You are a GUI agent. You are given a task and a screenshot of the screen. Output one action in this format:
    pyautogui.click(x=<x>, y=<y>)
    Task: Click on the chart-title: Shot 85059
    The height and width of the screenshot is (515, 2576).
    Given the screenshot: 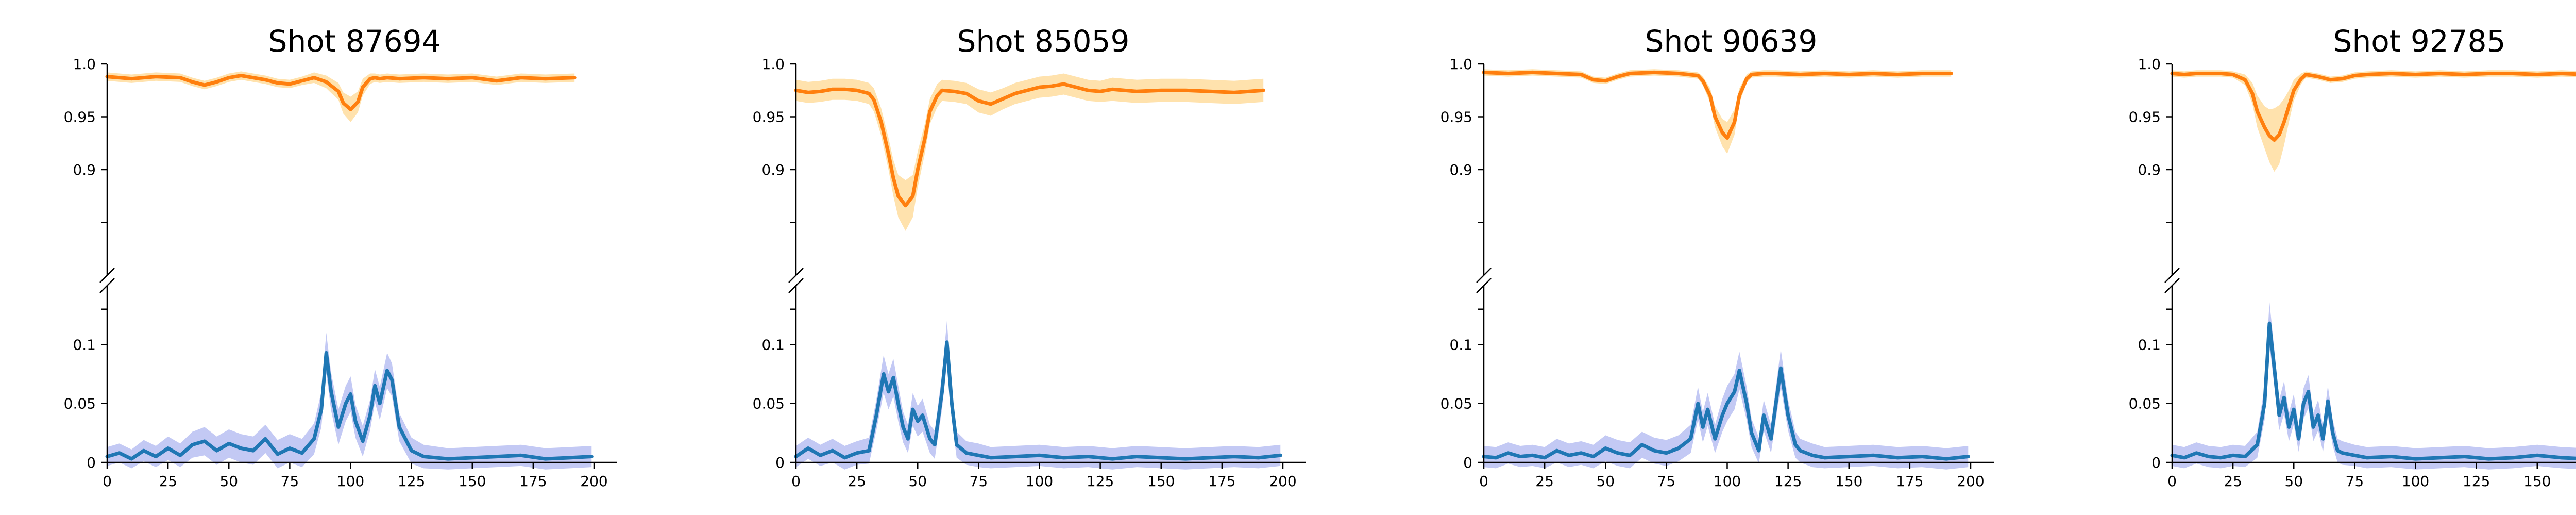 What is the action you would take?
    pyautogui.click(x=1043, y=41)
    